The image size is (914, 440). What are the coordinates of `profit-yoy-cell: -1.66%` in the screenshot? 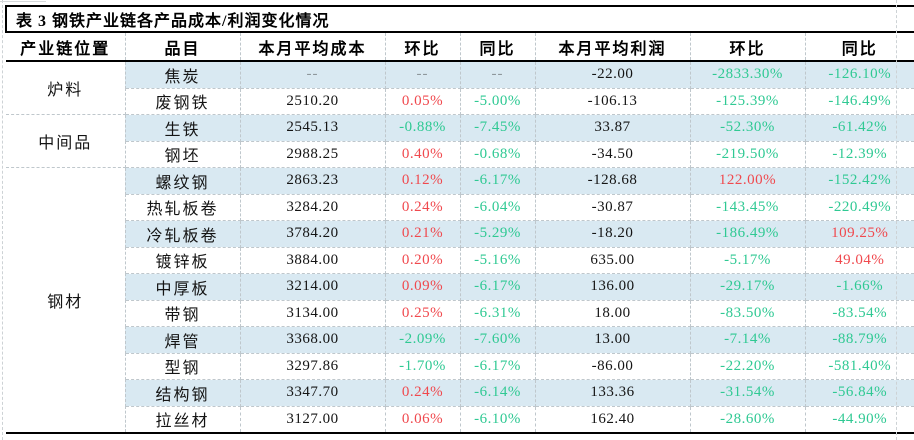 It's located at (859, 287).